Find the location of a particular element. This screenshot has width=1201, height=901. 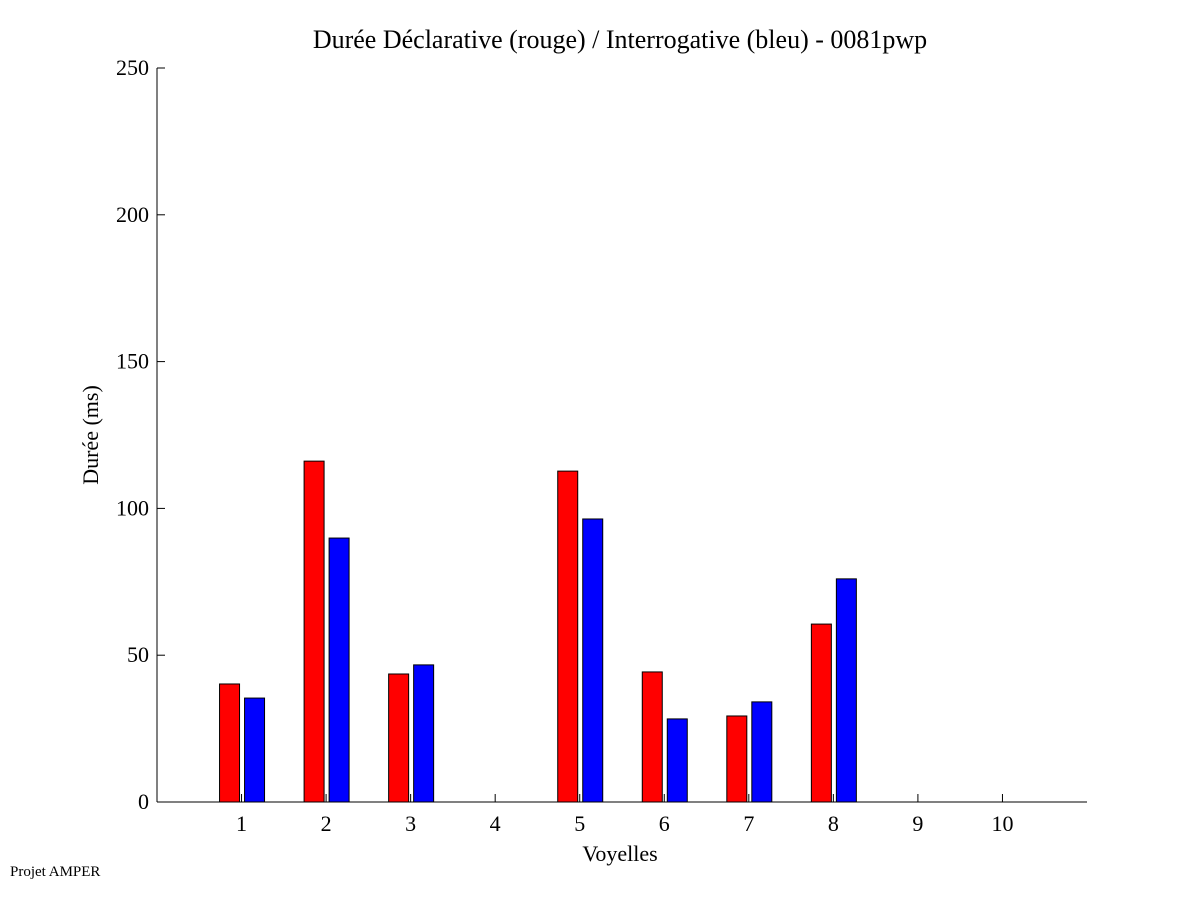

bar-déclarative-3 is located at coordinates (399, 738).